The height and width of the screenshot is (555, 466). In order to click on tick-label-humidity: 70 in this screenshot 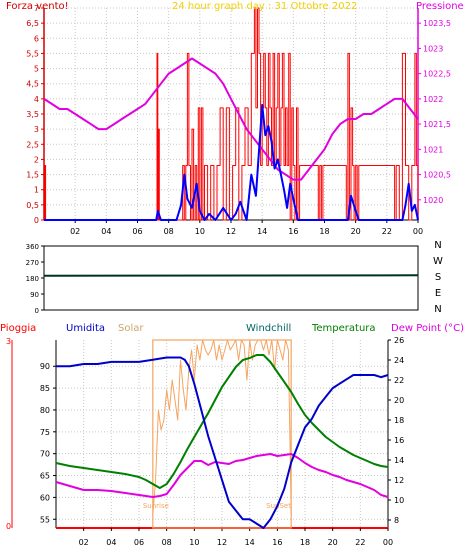, I will do `click(45, 454)`.